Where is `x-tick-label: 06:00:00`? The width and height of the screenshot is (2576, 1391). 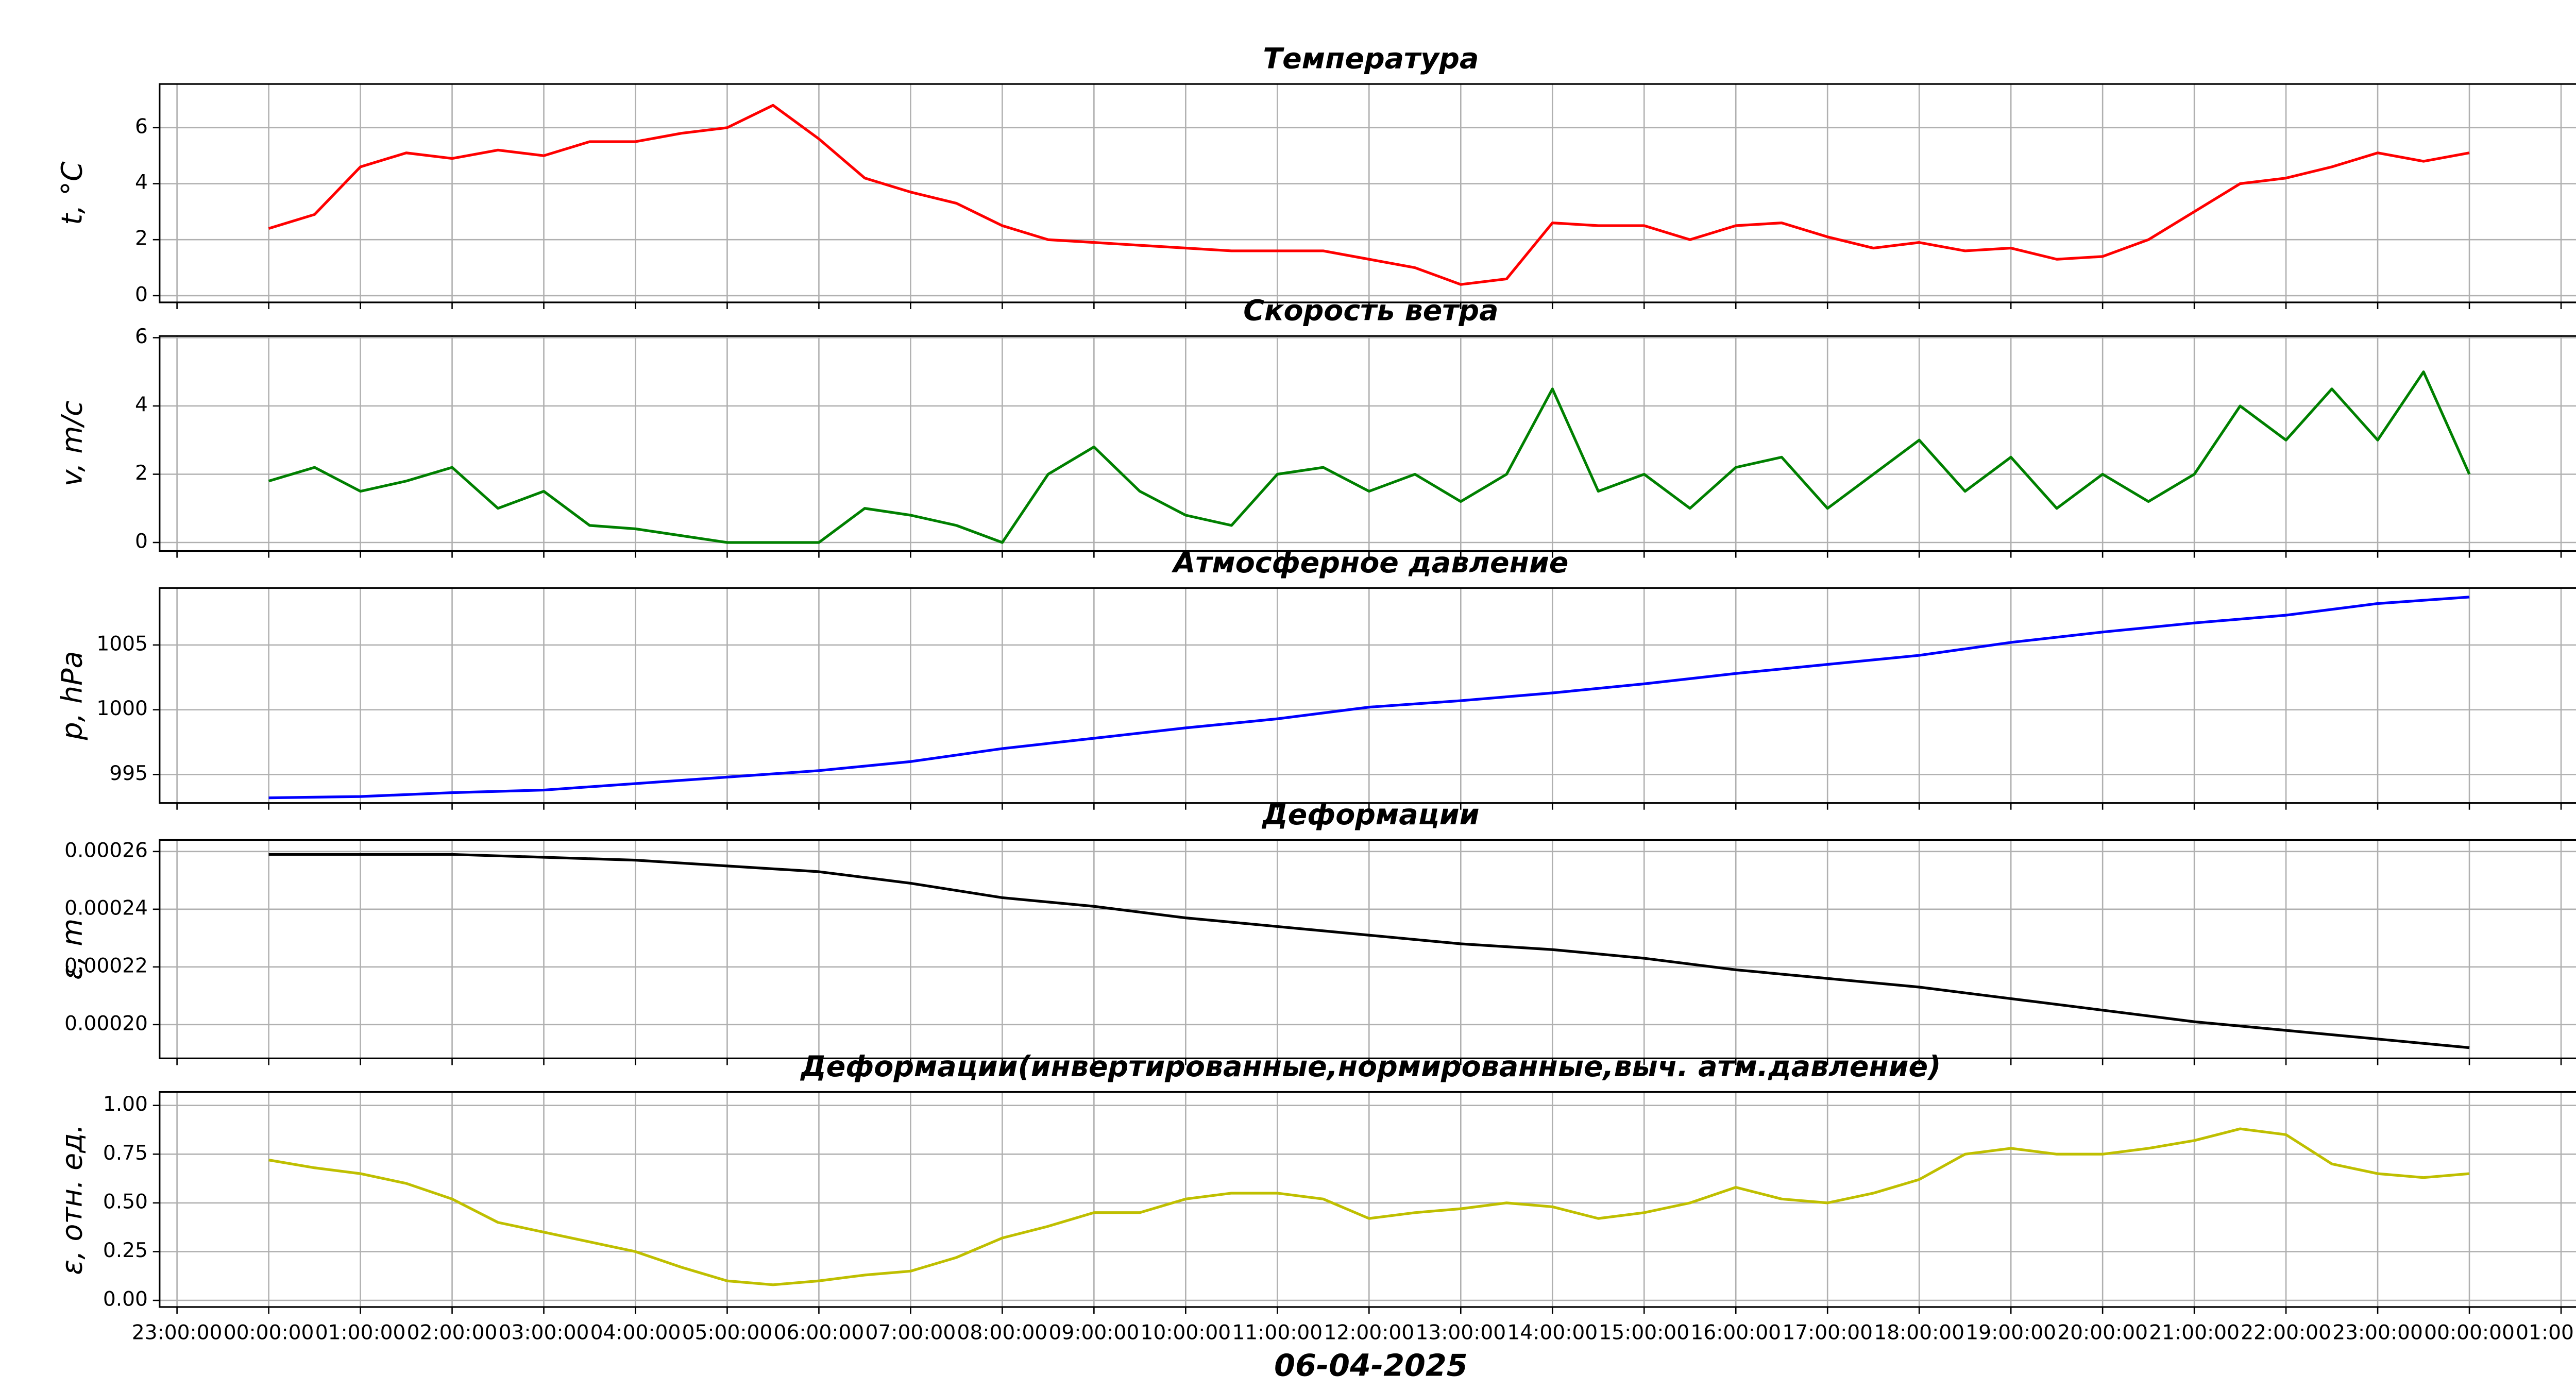 x-tick-label: 06:00:00 is located at coordinates (819, 1333).